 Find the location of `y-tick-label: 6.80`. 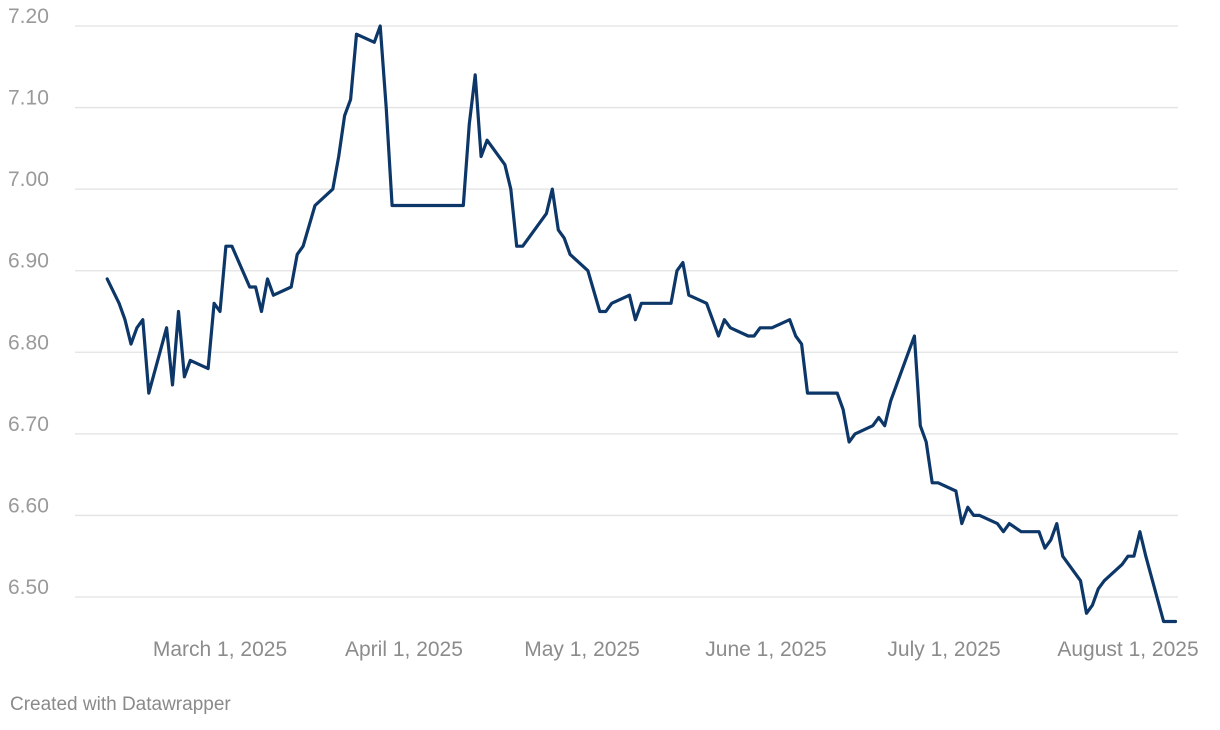

y-tick-label: 6.80 is located at coordinates (28, 342).